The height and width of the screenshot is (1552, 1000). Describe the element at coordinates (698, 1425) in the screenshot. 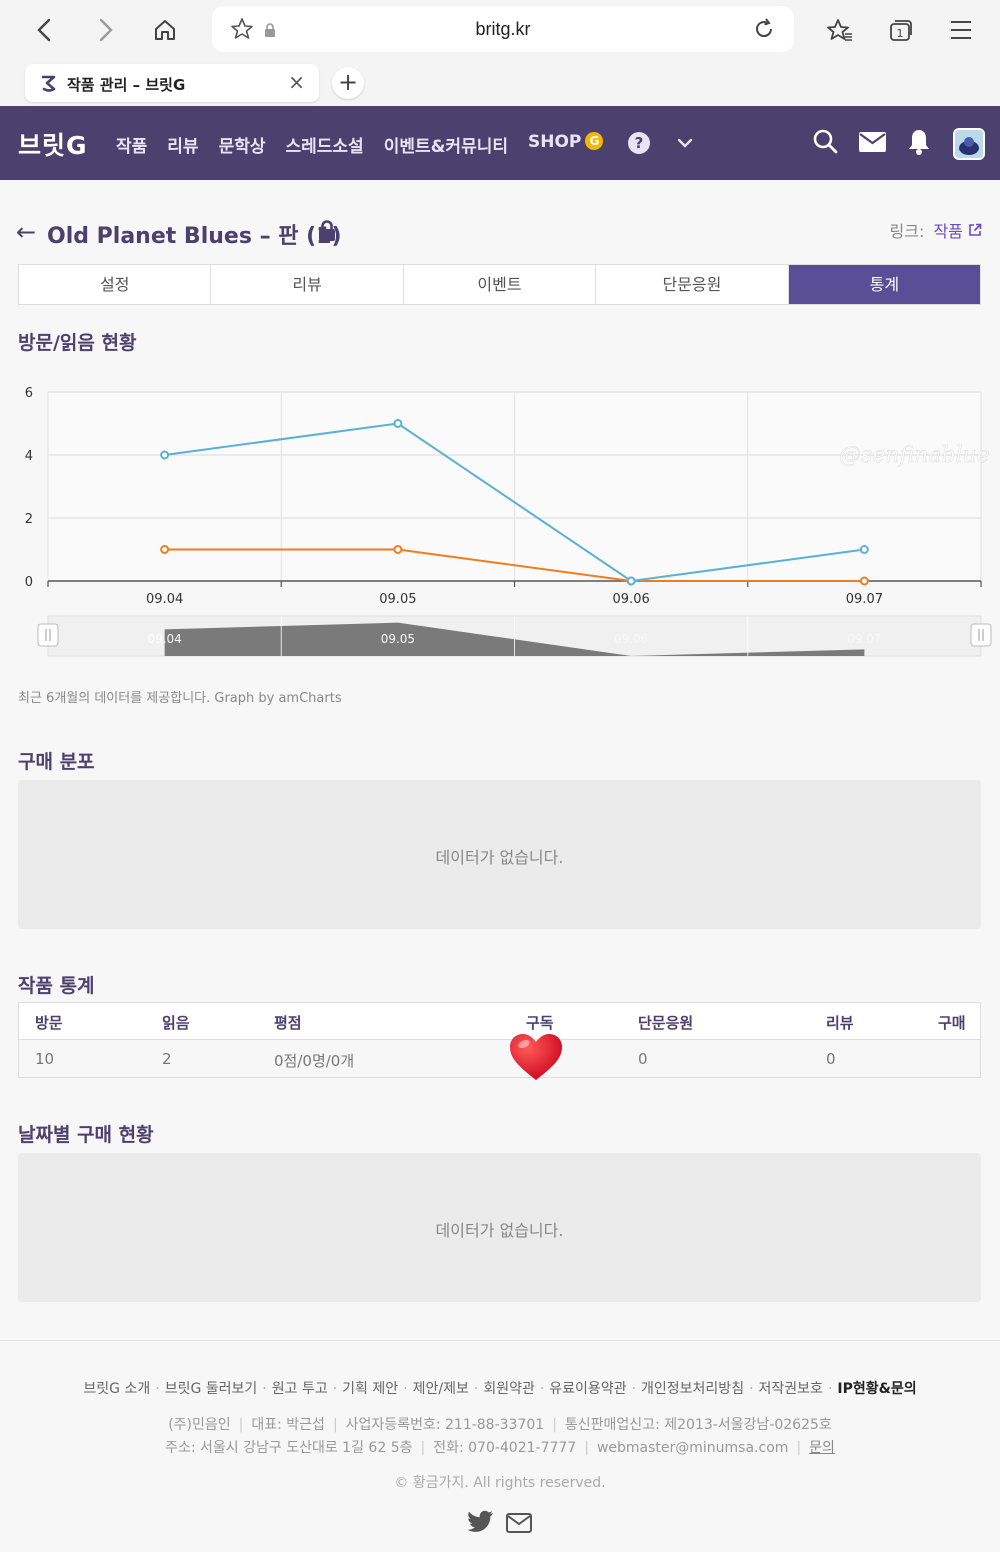

I see `footer-info-item: 통신판매업신고: 제2013-서울강남-02625호` at that location.